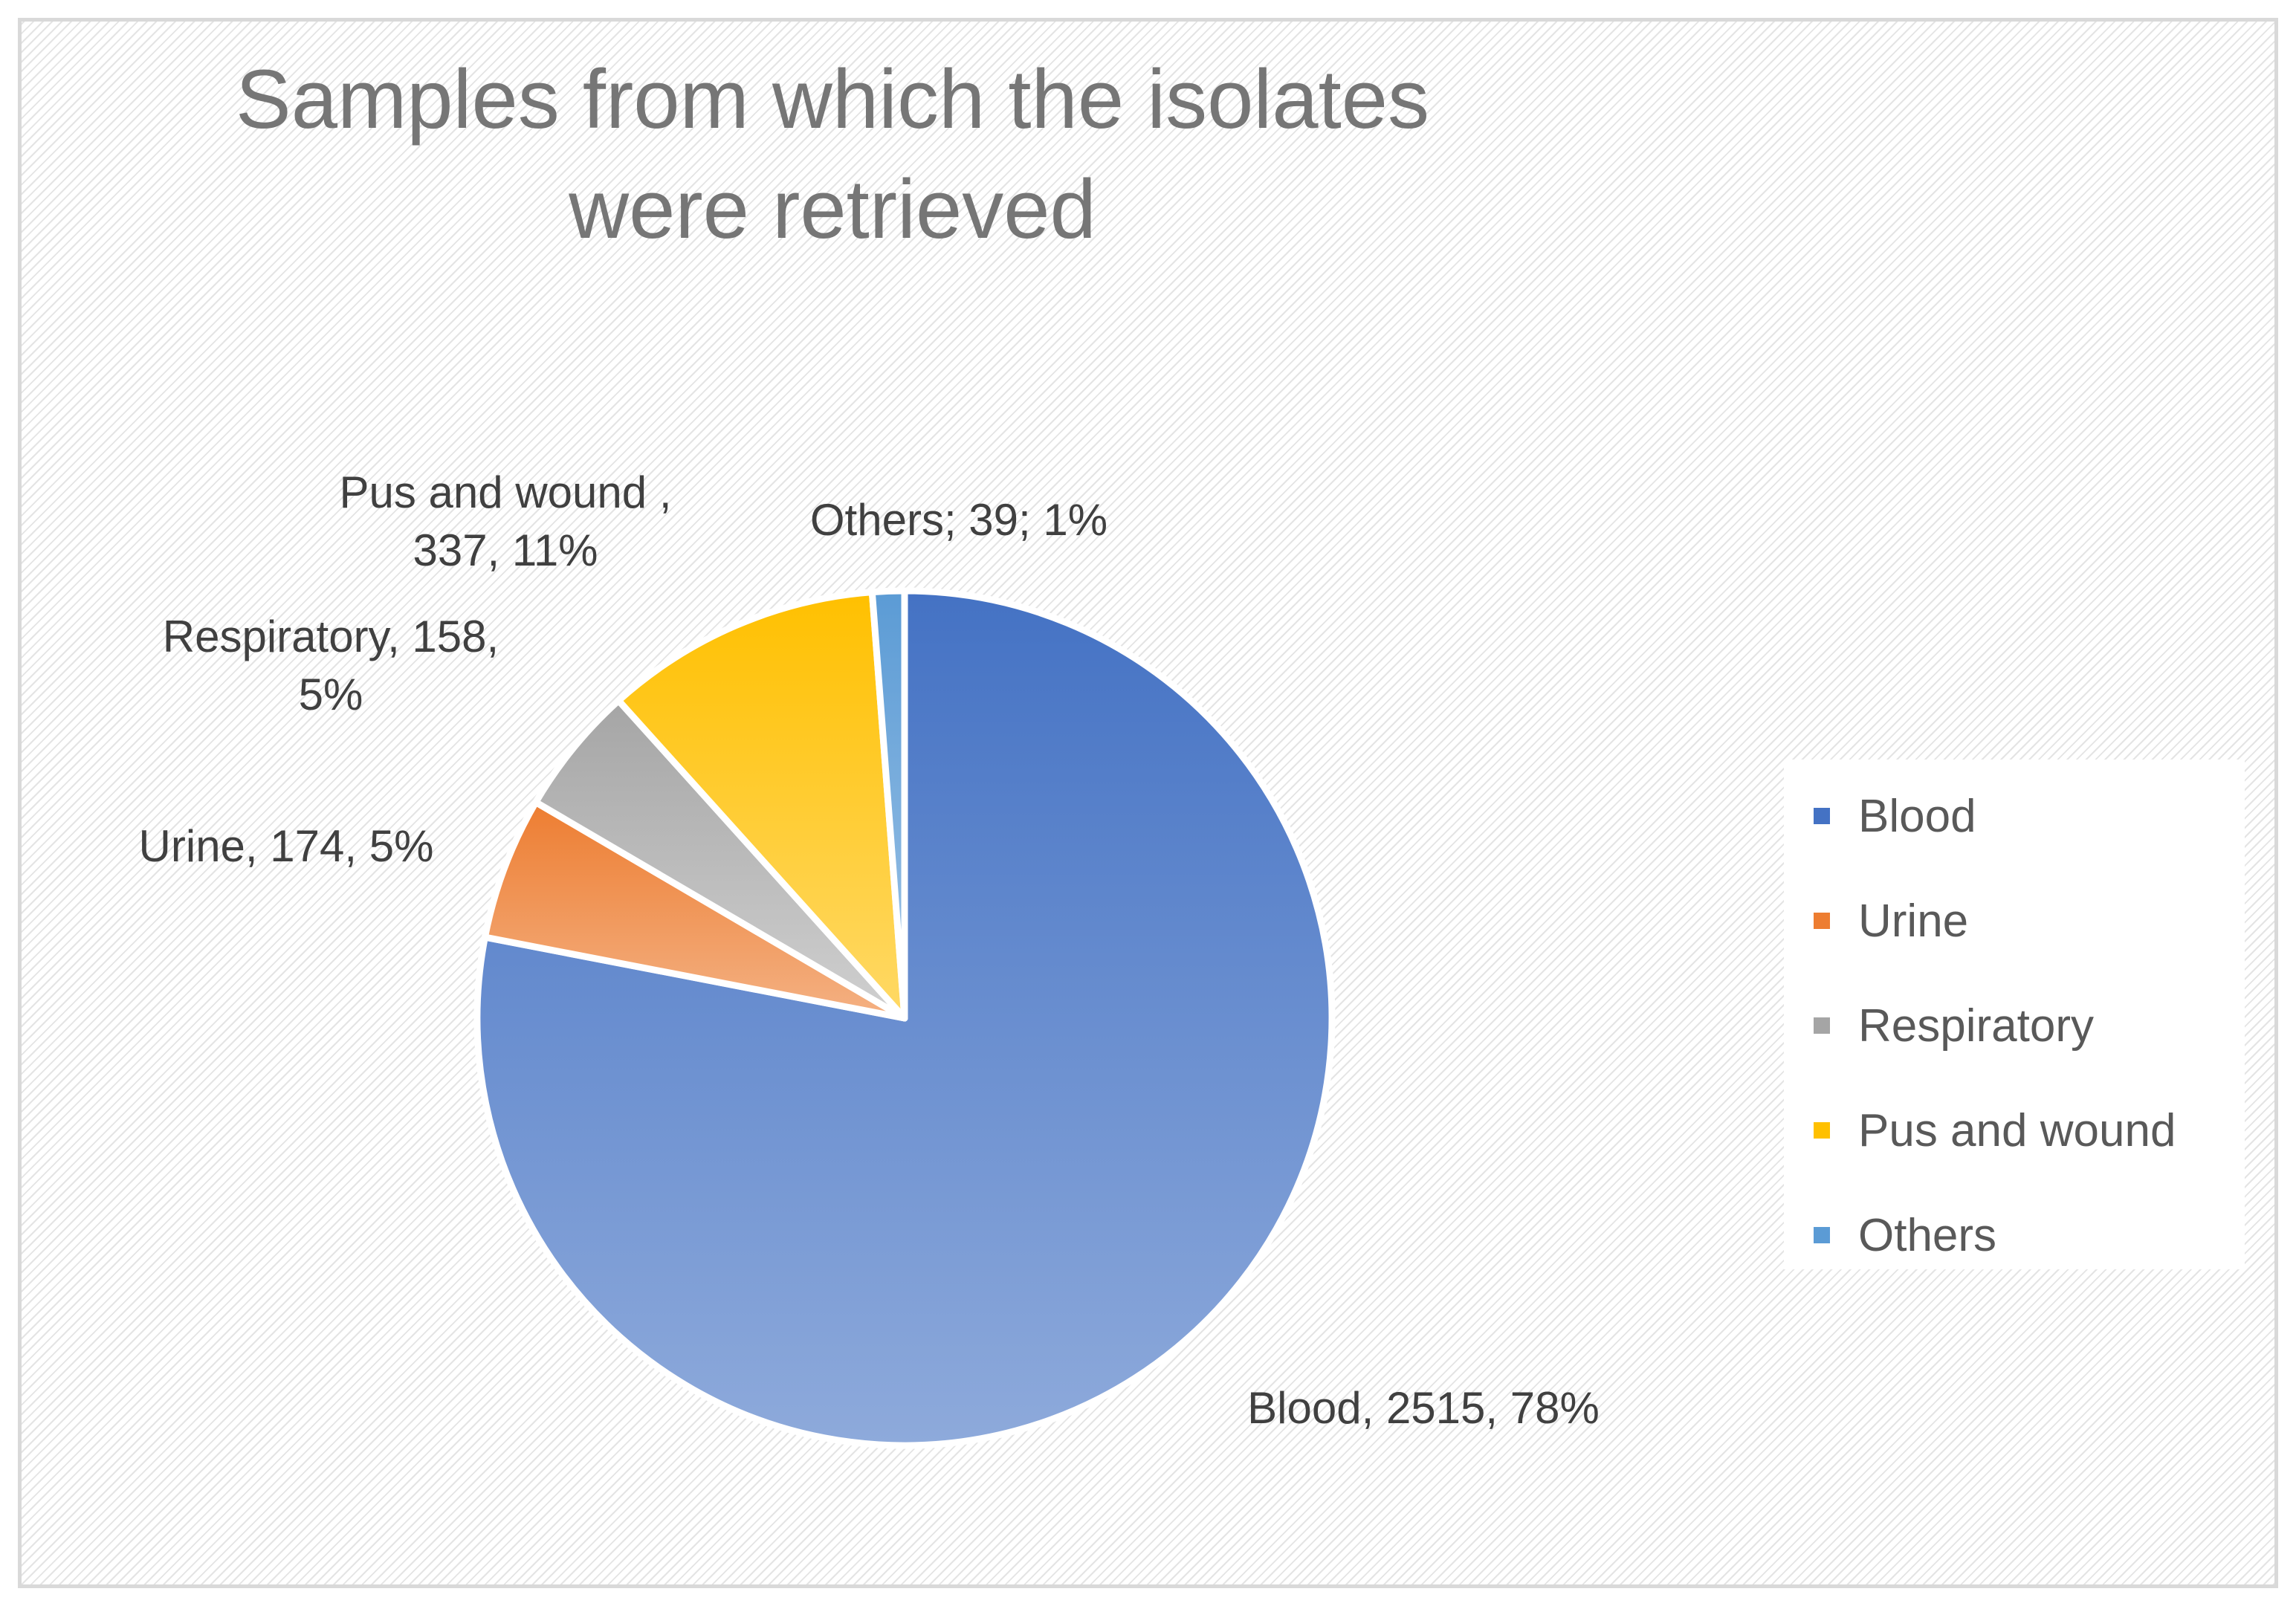 The height and width of the screenshot is (1606, 2296). What do you see at coordinates (330, 637) in the screenshot?
I see `data-label-respiratory-line-1: Respiratory, 158,` at bounding box center [330, 637].